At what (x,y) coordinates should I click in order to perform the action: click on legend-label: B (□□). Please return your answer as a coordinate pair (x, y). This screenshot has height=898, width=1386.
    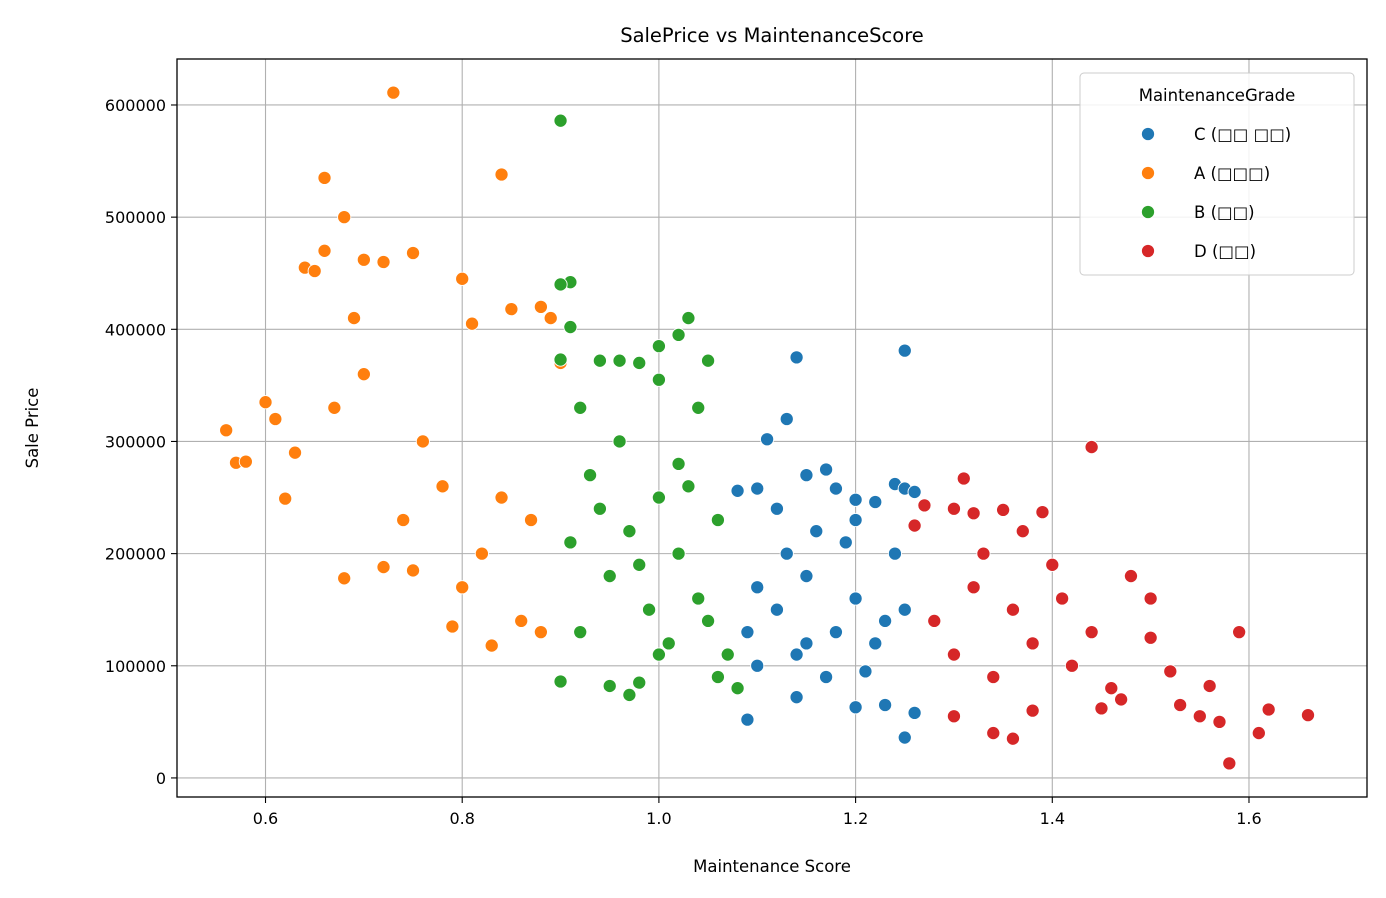
    Looking at the image, I should click on (1224, 212).